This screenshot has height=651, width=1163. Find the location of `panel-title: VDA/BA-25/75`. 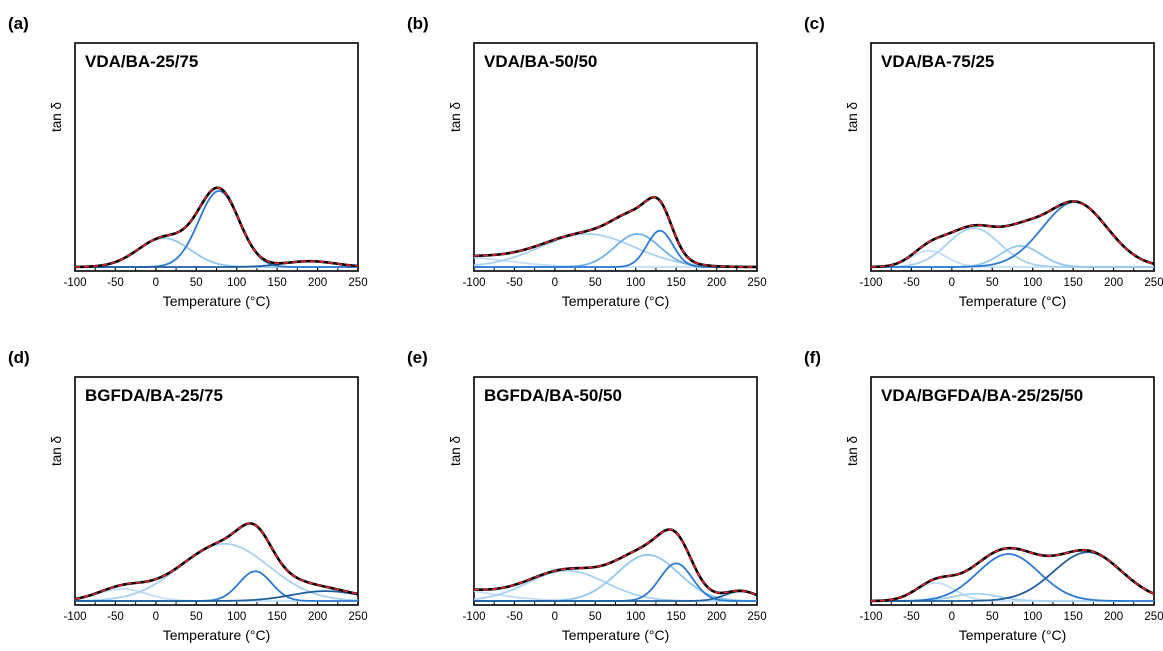

panel-title: VDA/BA-25/75 is located at coordinates (141, 61).